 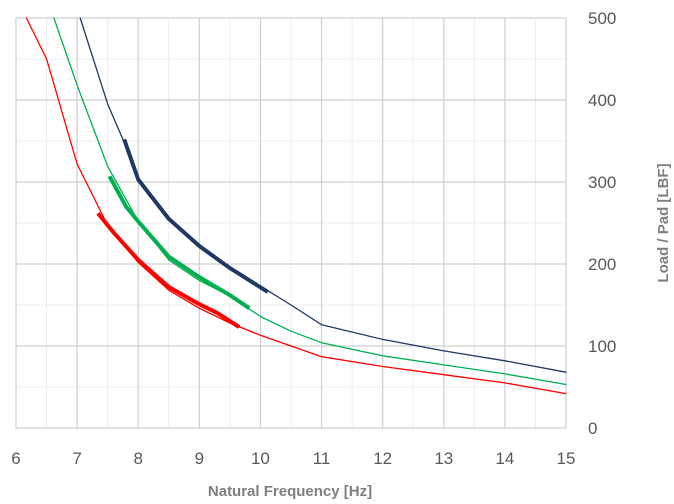 I want to click on x-tick-label: 13, so click(x=443, y=458).